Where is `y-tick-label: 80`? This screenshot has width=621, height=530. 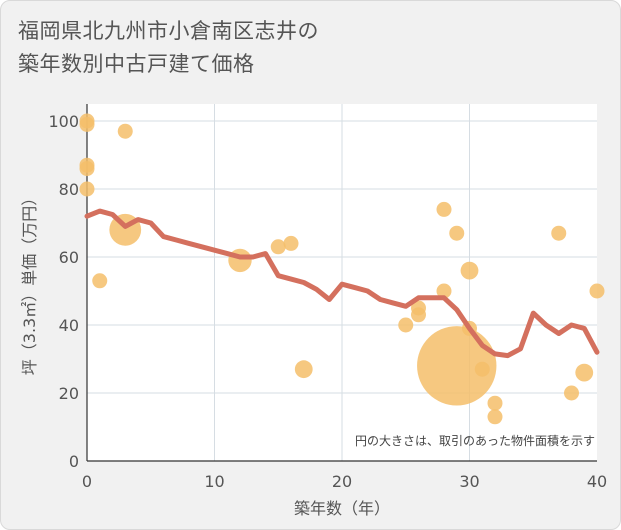 y-tick-label: 80 is located at coordinates (69, 189).